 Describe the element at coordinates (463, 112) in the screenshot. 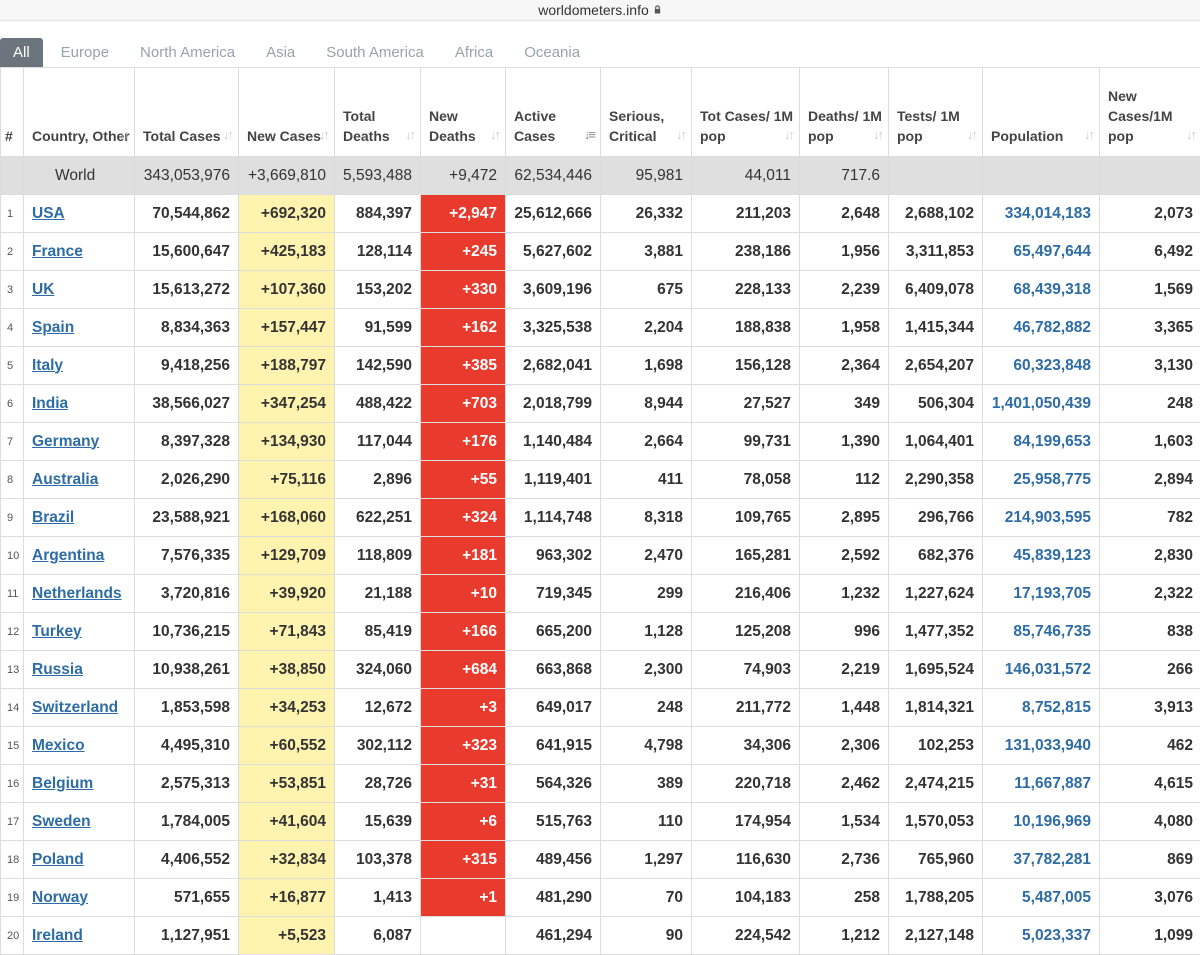

I see `col-header-new-deaths: New Deaths↓↑` at that location.